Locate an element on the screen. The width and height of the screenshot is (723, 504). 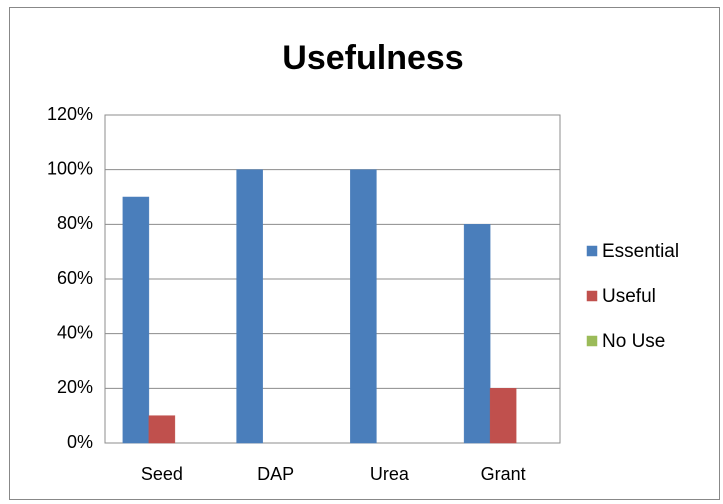
y-tick-label: 80% is located at coordinates (75, 223).